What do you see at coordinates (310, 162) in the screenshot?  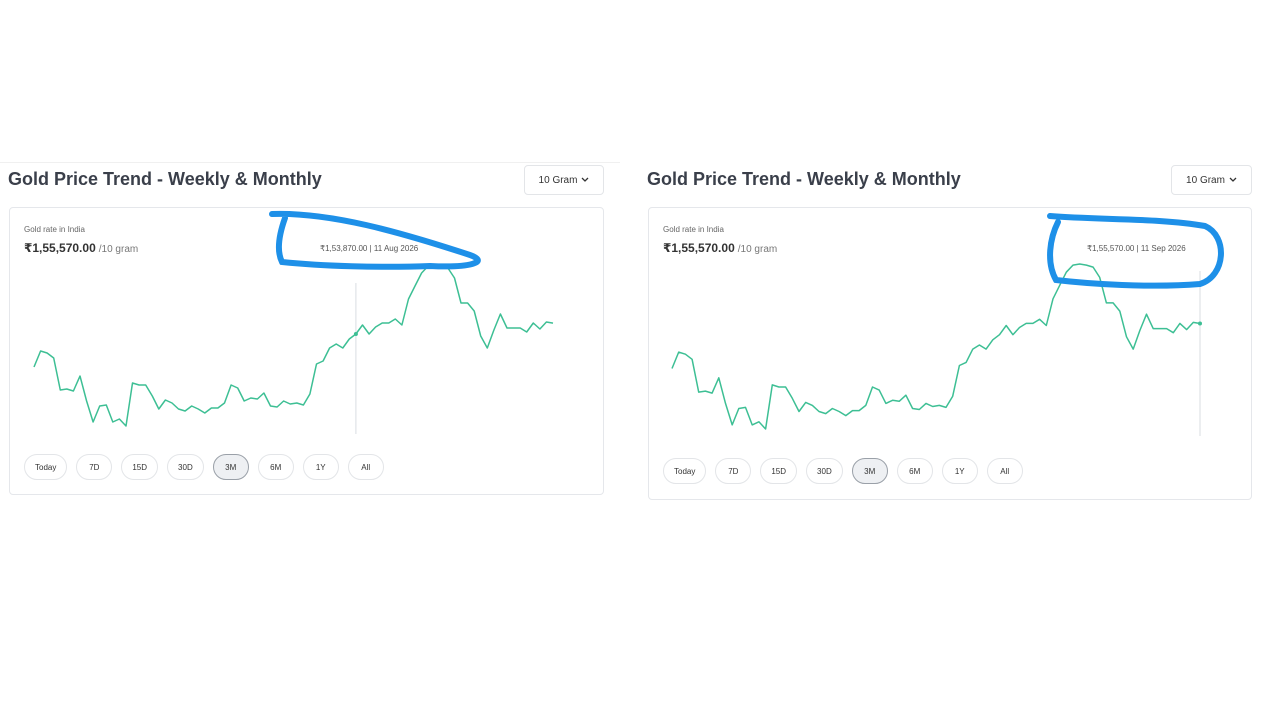 I see `divider` at bounding box center [310, 162].